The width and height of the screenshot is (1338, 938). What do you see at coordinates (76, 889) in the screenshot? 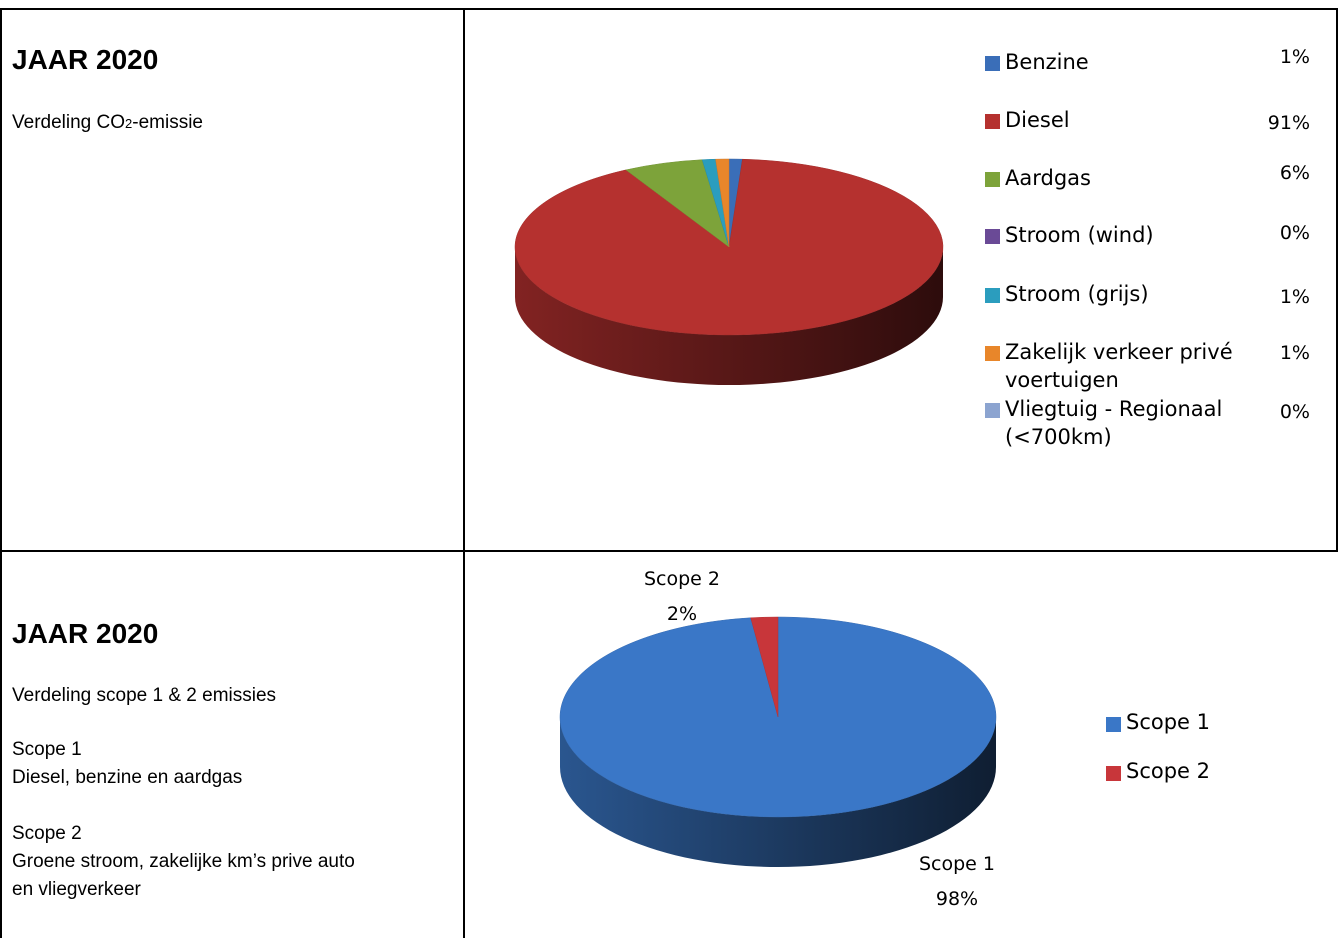
I see `scope2-description-line2: en vliegverkeer` at bounding box center [76, 889].